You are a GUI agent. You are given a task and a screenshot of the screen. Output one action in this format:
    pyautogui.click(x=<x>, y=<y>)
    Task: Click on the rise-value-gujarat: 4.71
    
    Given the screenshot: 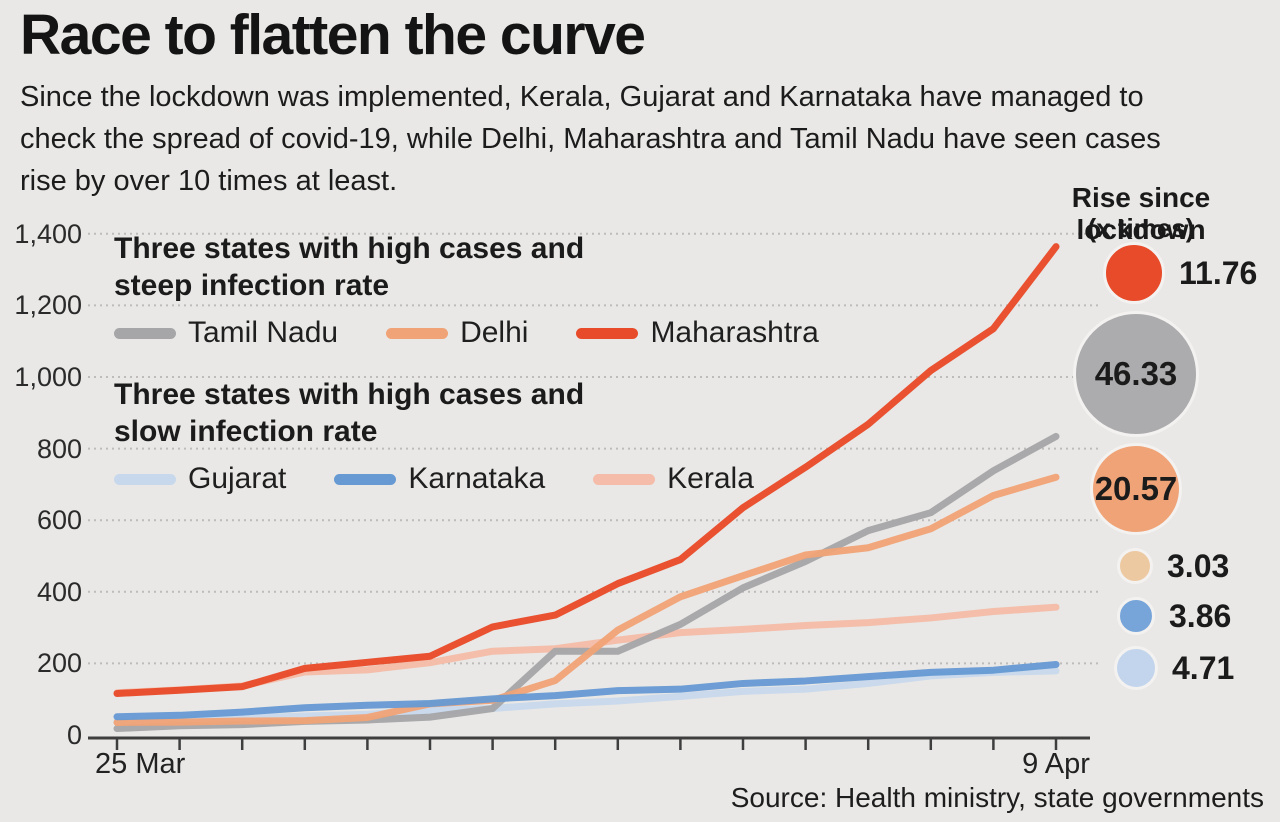 What is the action you would take?
    pyautogui.click(x=1203, y=668)
    